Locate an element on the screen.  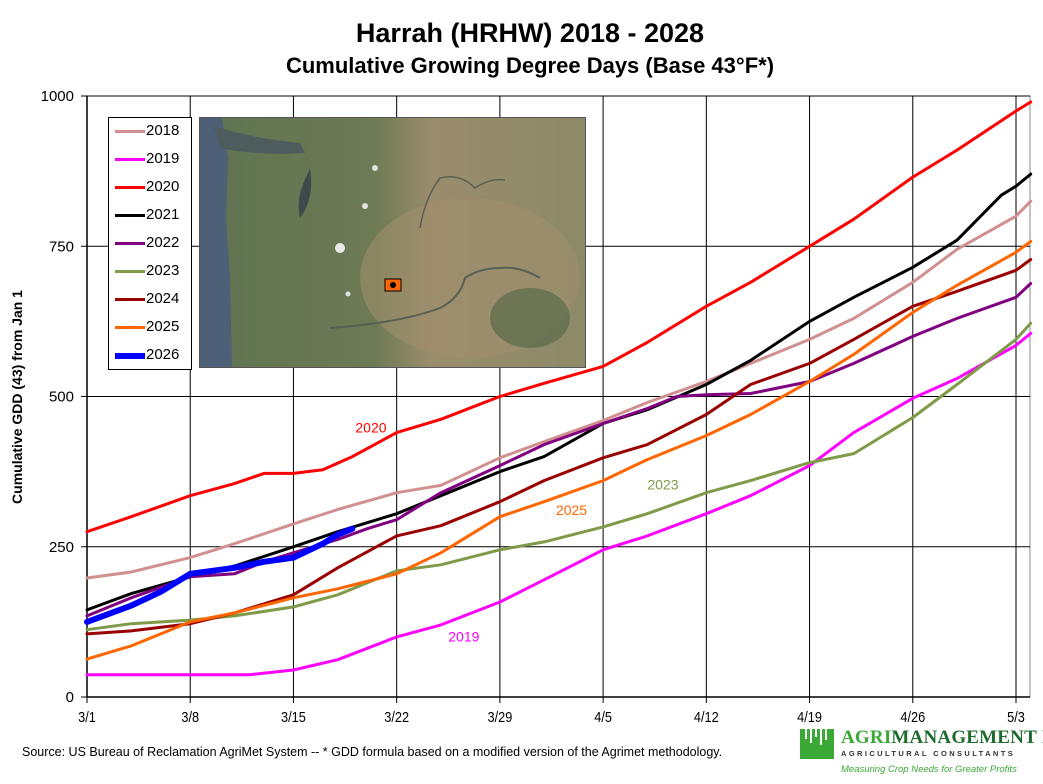
legend-item-2023: 2023 is located at coordinates (150, 272).